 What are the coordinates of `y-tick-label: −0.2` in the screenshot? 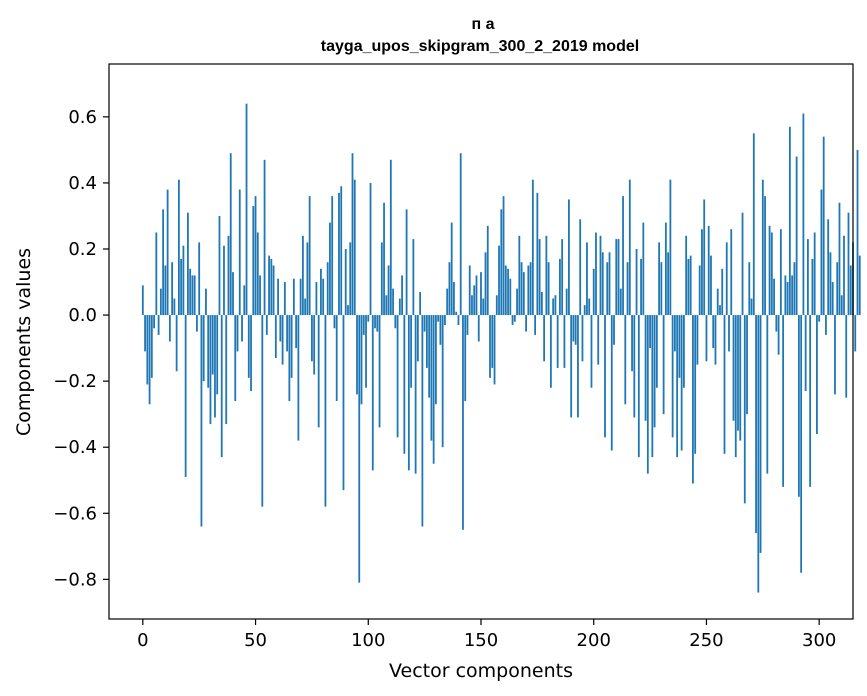 It's located at (75, 381).